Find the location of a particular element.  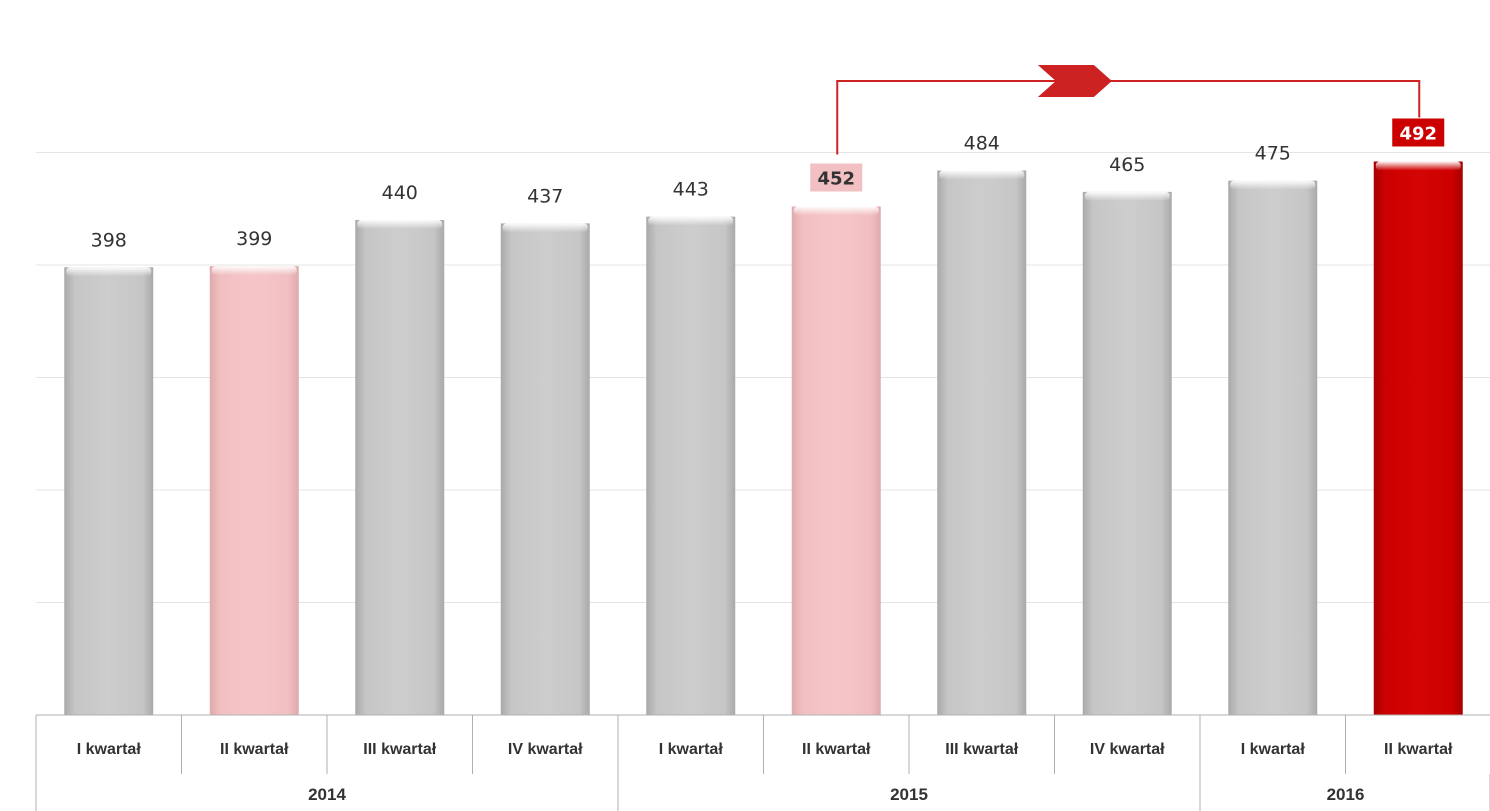

category-label-5: II kwartał is located at coordinates (836, 749).